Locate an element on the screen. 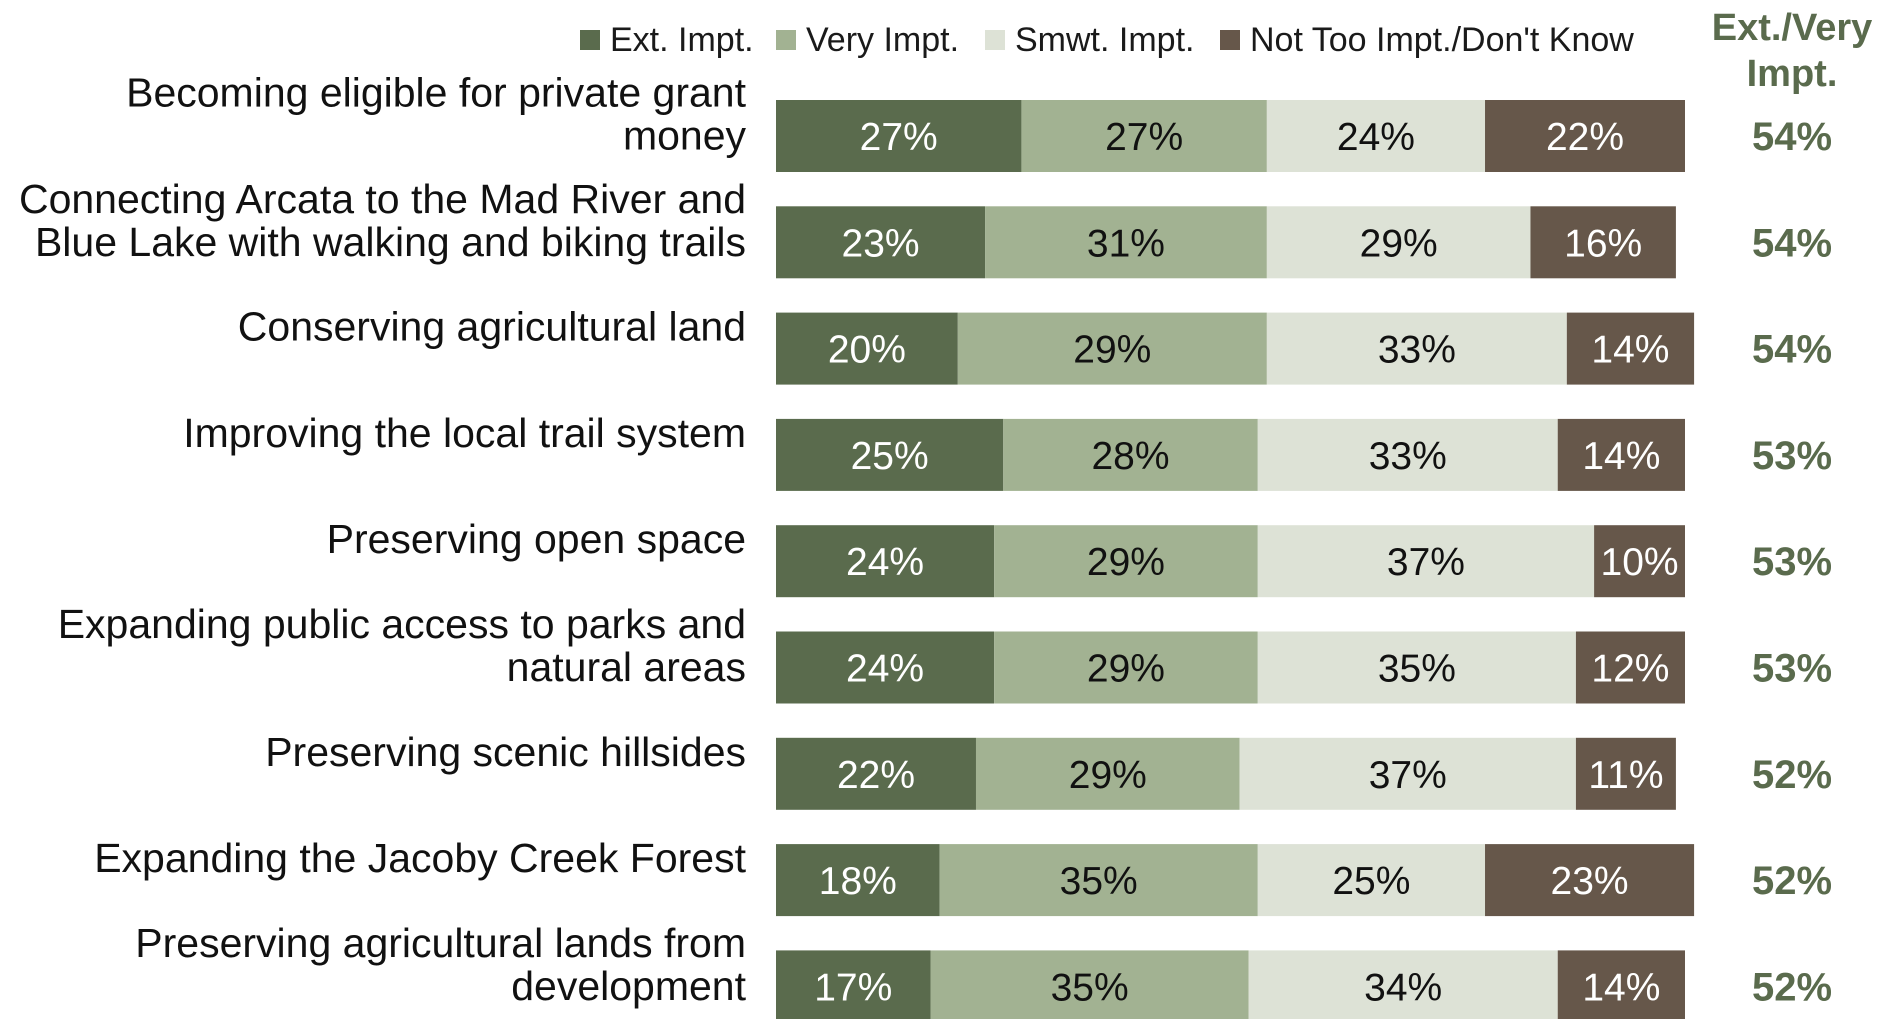 The width and height of the screenshot is (1887, 1019). bar-value-label: 20% is located at coordinates (867, 350).